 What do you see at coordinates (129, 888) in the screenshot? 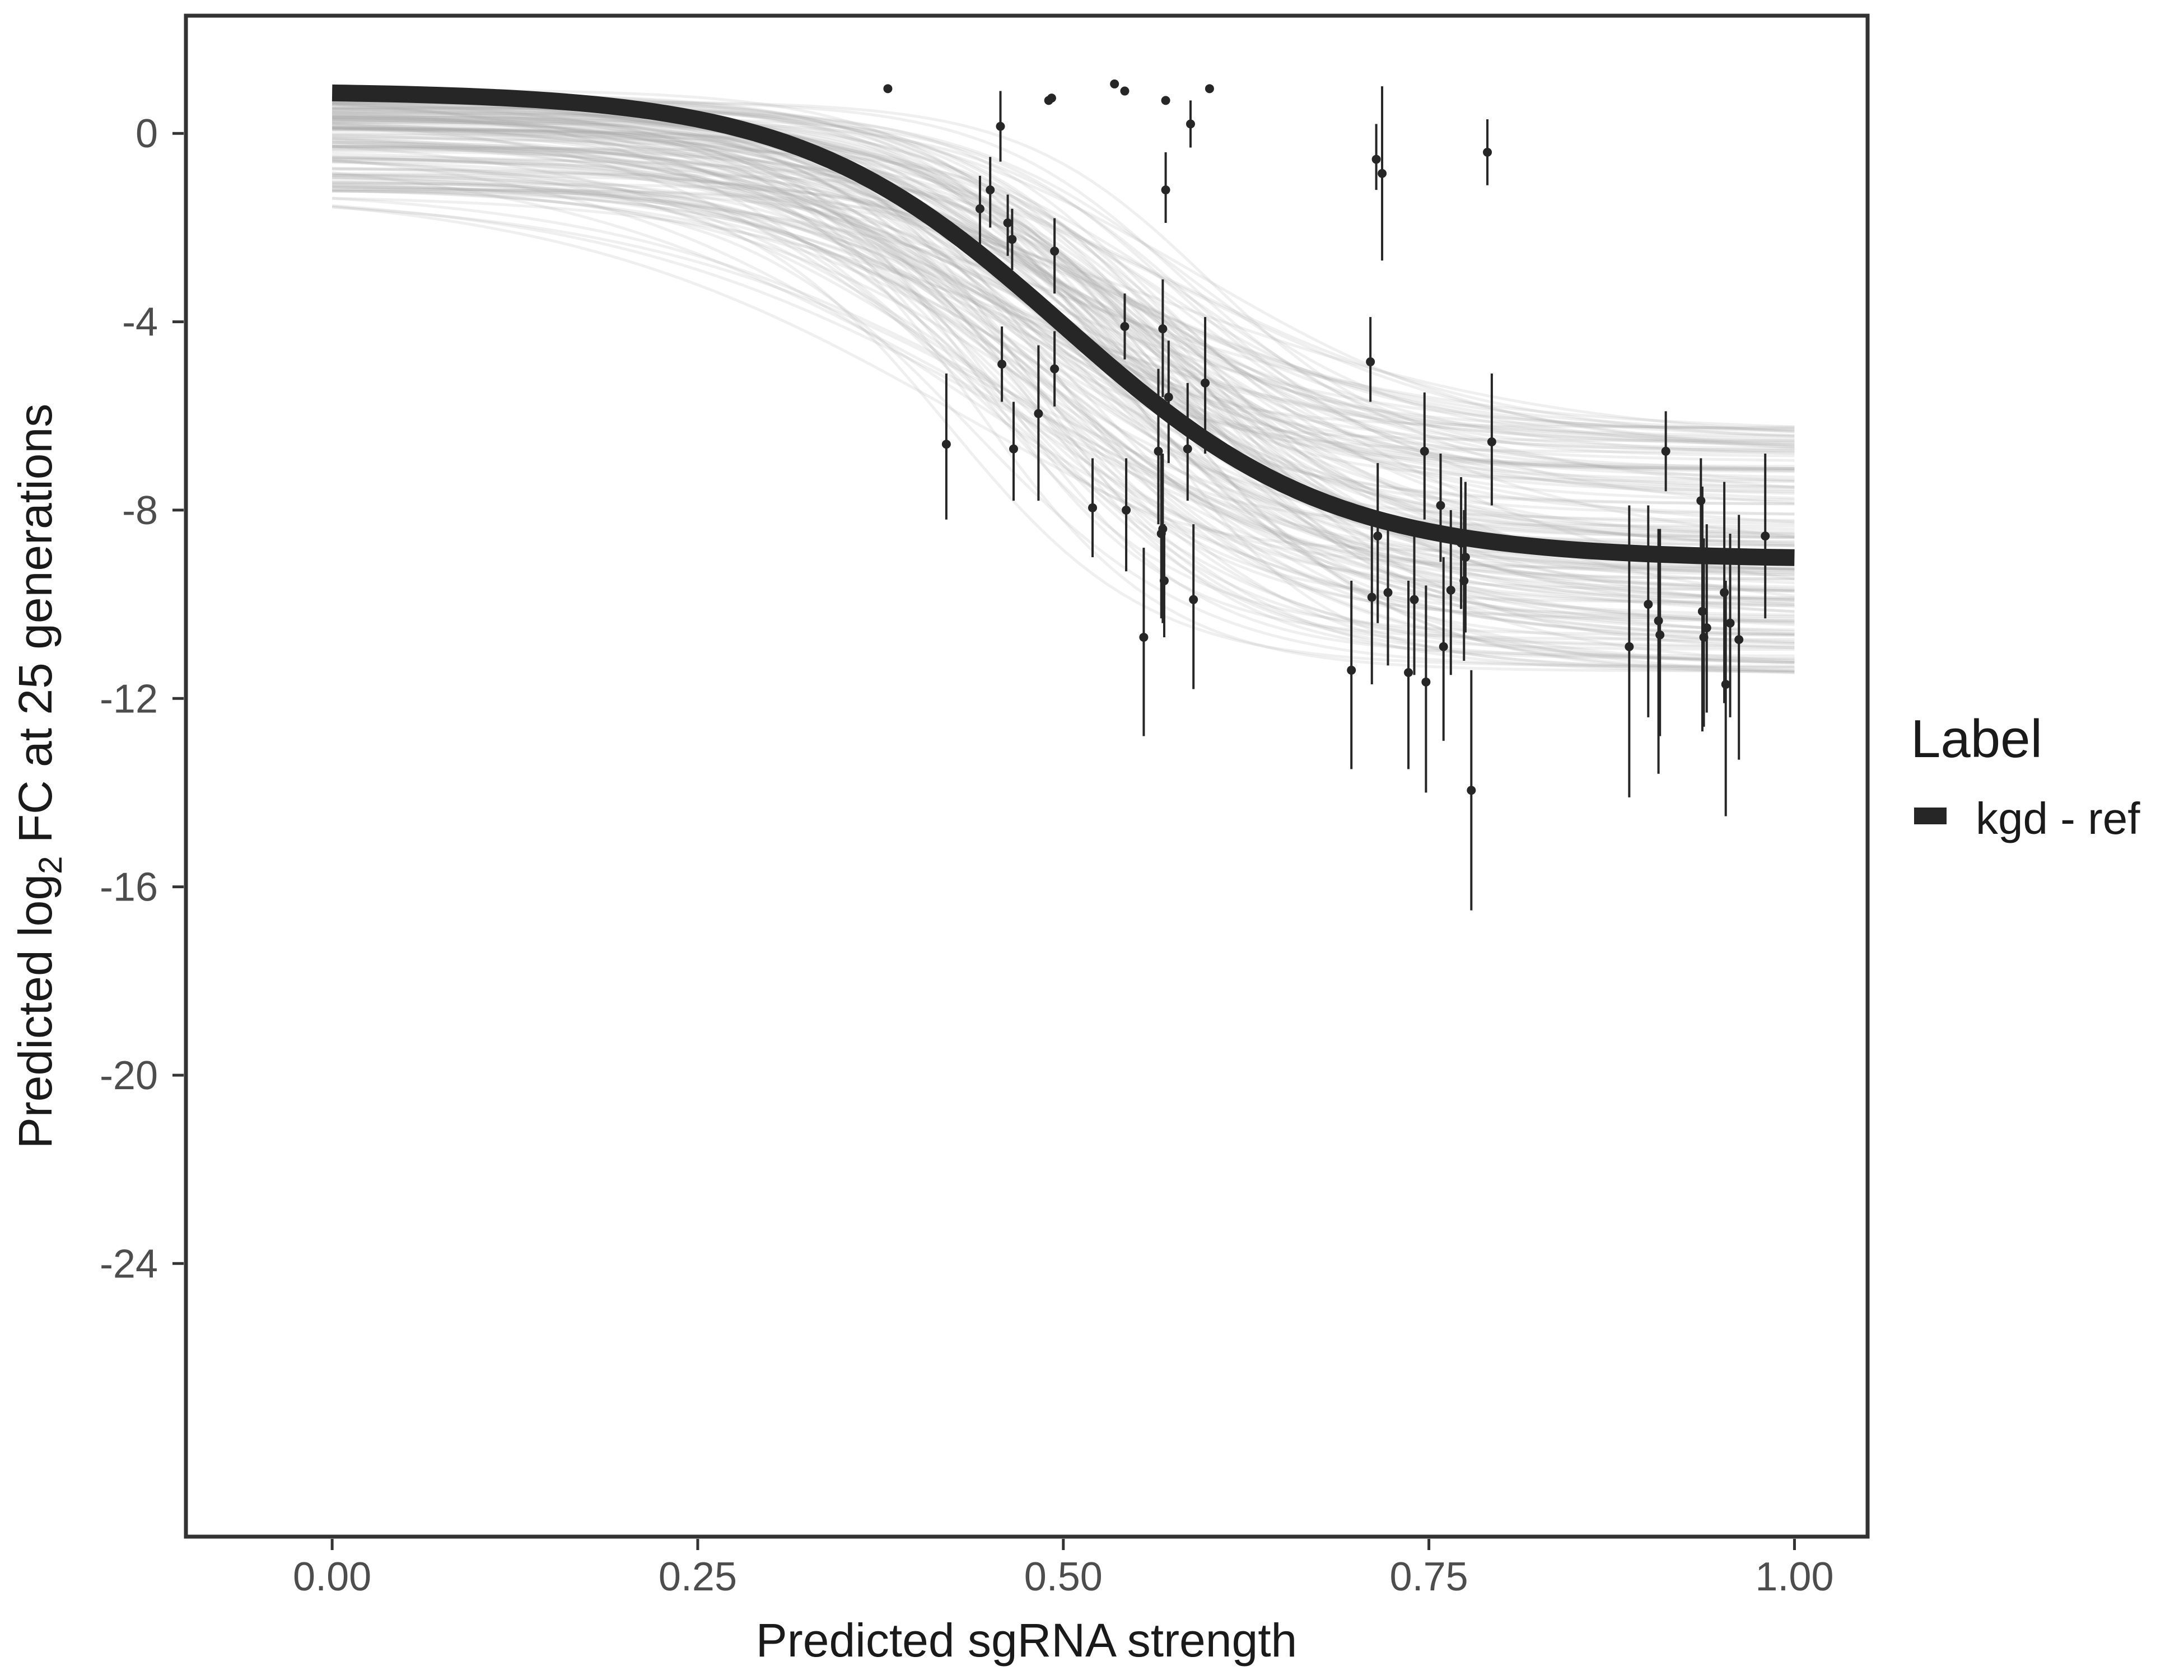
I see `y-tick-label: -16` at bounding box center [129, 888].